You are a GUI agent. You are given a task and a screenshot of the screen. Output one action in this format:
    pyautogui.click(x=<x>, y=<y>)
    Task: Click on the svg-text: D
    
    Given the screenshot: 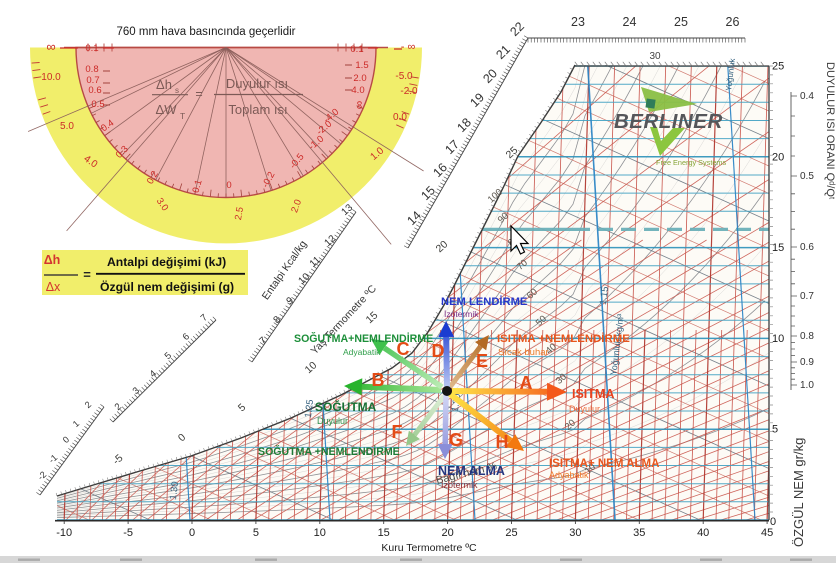 What is the action you would take?
    pyautogui.click(x=438, y=351)
    